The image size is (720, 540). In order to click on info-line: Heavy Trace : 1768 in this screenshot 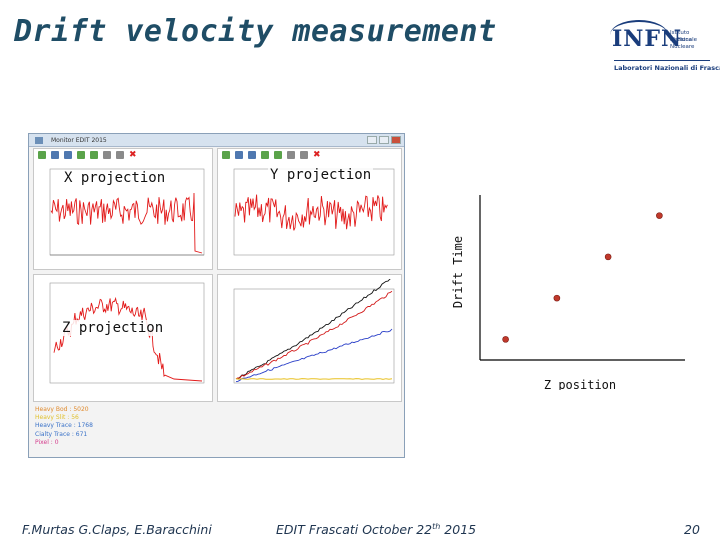, I will do `click(64, 426)`.